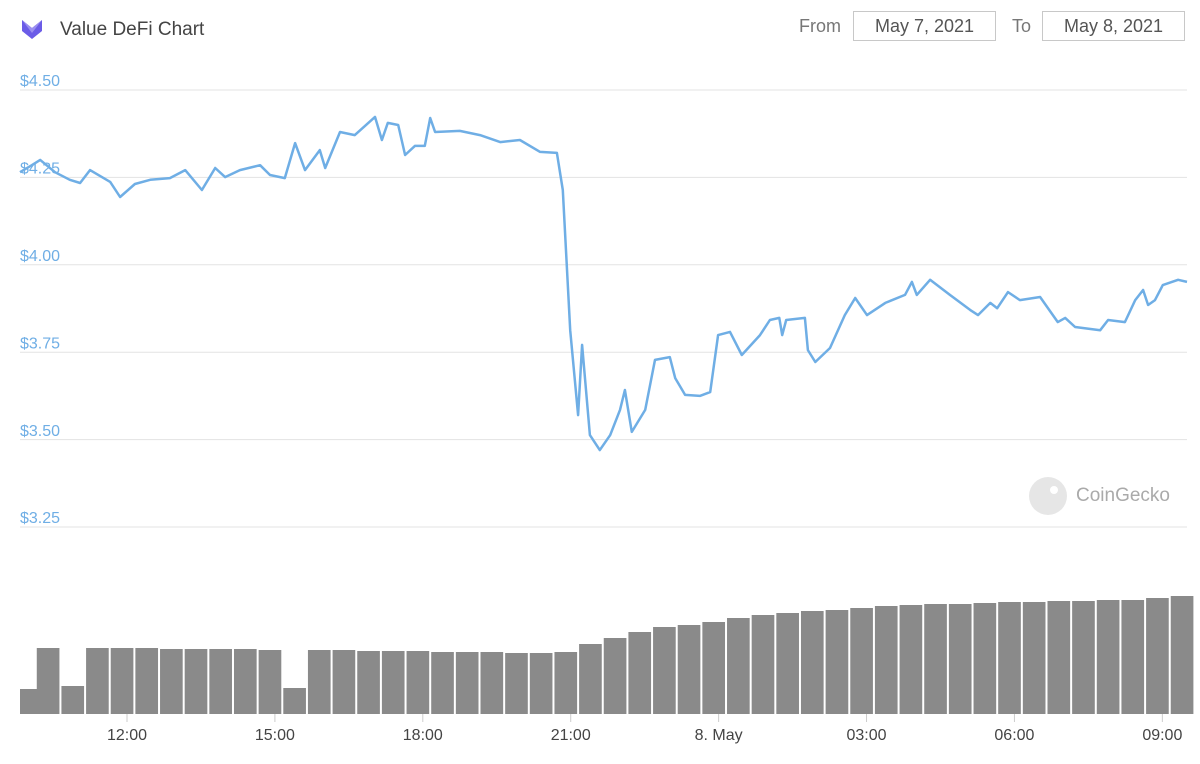  Describe the element at coordinates (719, 735) in the screenshot. I see `x-tick-label: 8. May` at that location.